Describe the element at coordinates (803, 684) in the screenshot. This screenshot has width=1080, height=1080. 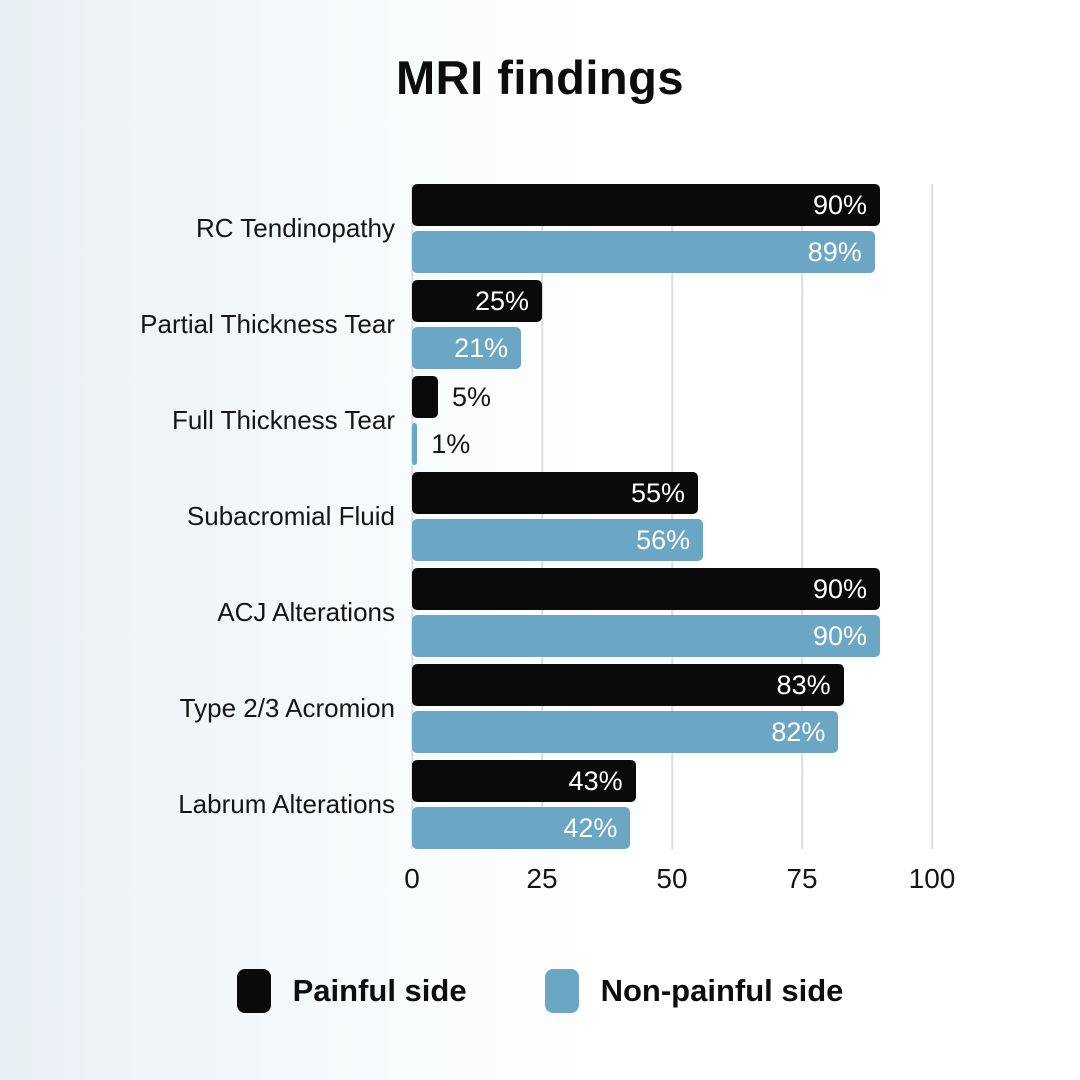
I see `bar-value-label: 83%` at that location.